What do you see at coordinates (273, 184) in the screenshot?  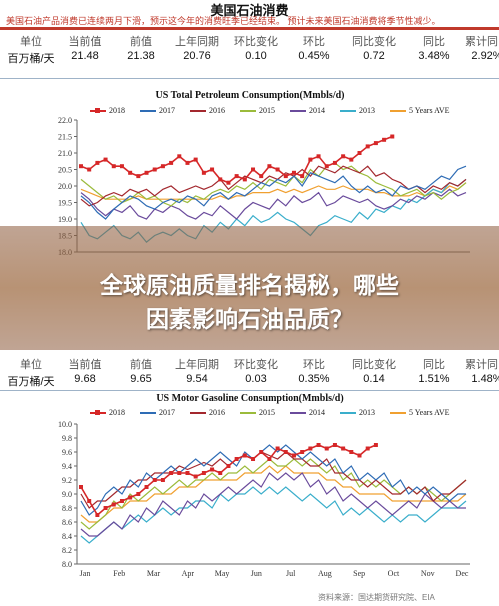 I see `series-line-2015` at bounding box center [273, 184].